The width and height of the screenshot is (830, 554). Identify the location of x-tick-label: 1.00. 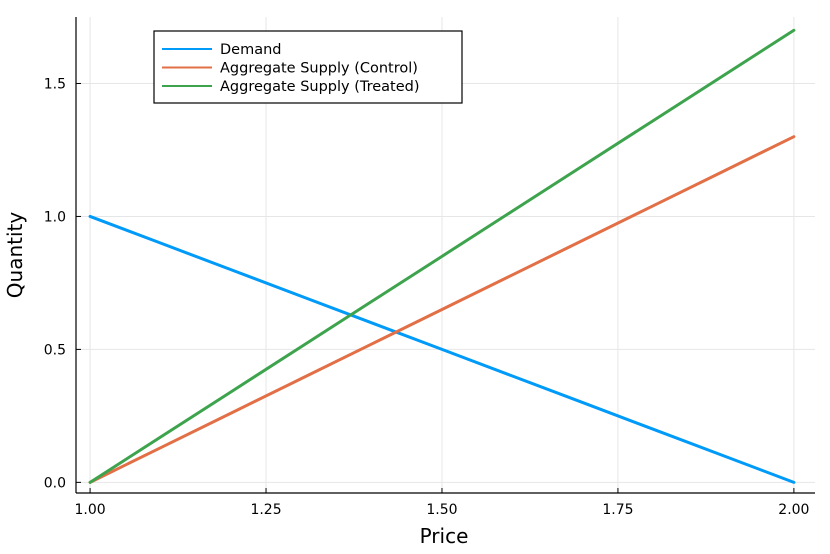
(89, 510).